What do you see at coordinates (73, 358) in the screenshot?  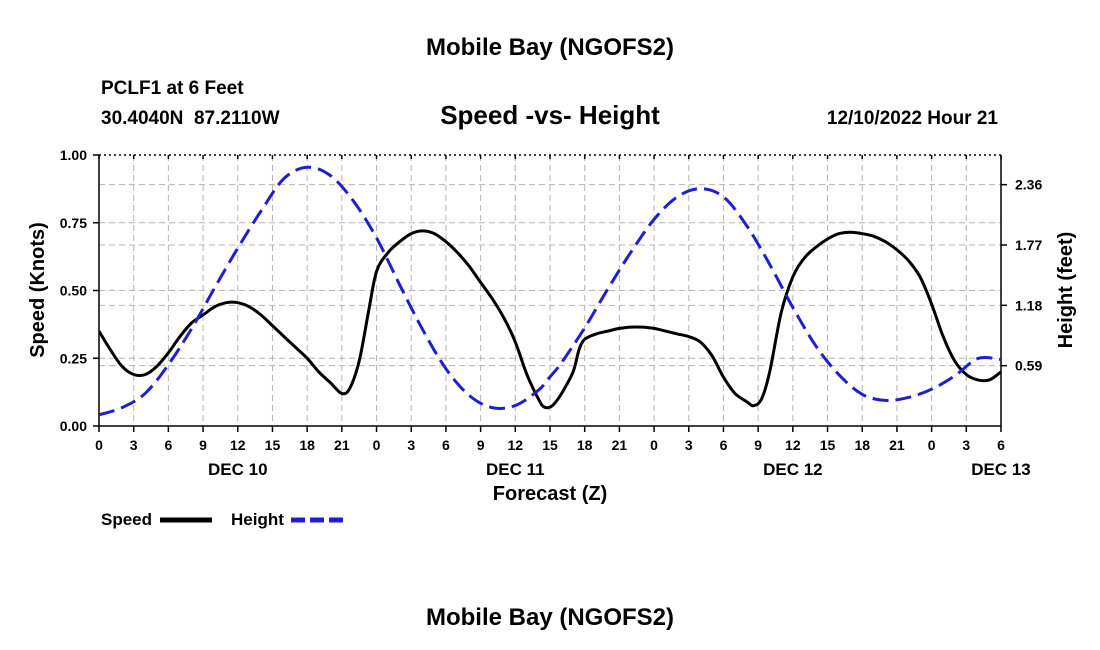 I see `y-tick-label-left: 0.25` at bounding box center [73, 358].